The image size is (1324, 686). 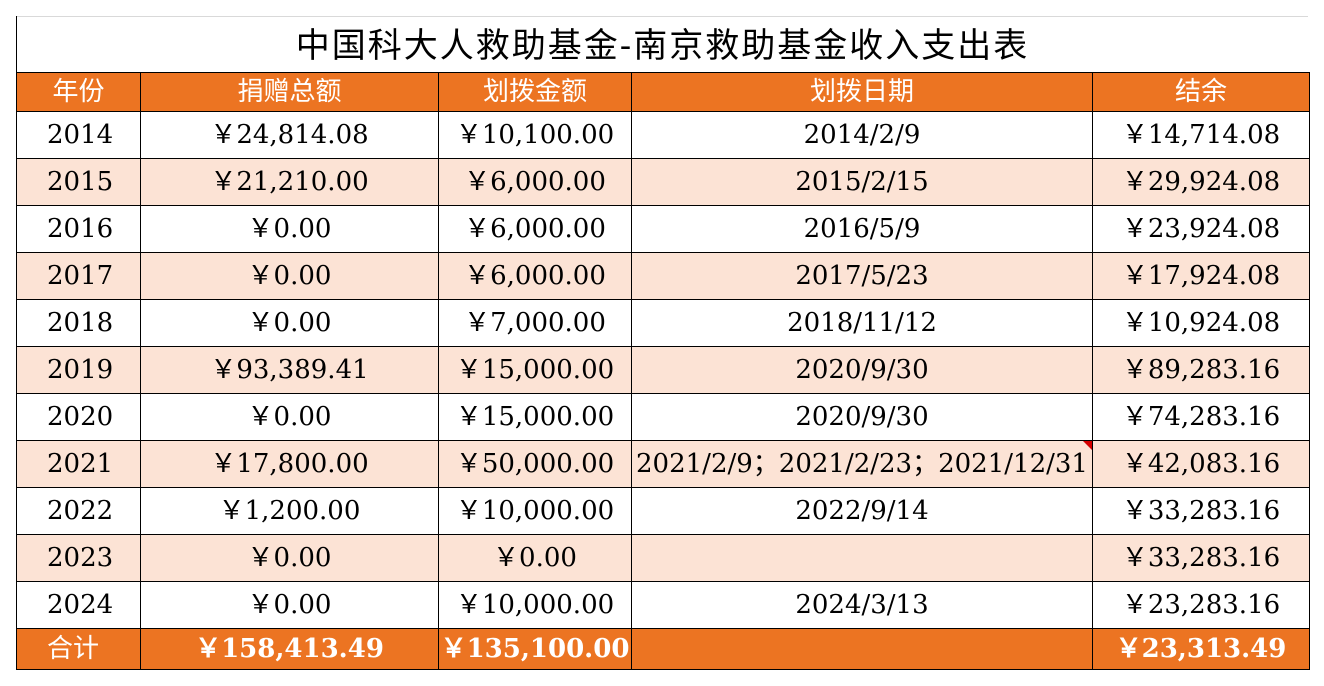 What do you see at coordinates (289, 92) in the screenshot?
I see `header-donation-total: 捐赠总额` at bounding box center [289, 92].